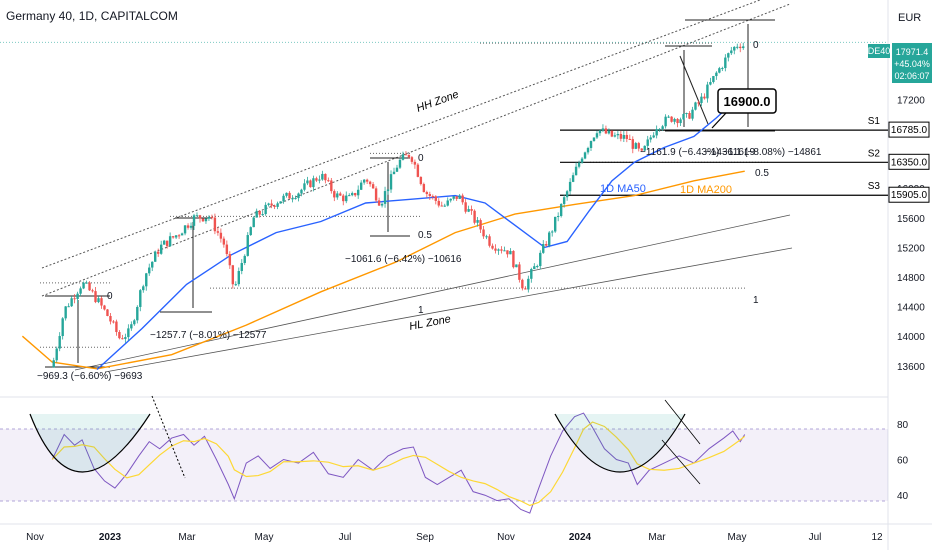  What do you see at coordinates (35, 537) in the screenshot?
I see `x-tick-label: Nov` at bounding box center [35, 537].